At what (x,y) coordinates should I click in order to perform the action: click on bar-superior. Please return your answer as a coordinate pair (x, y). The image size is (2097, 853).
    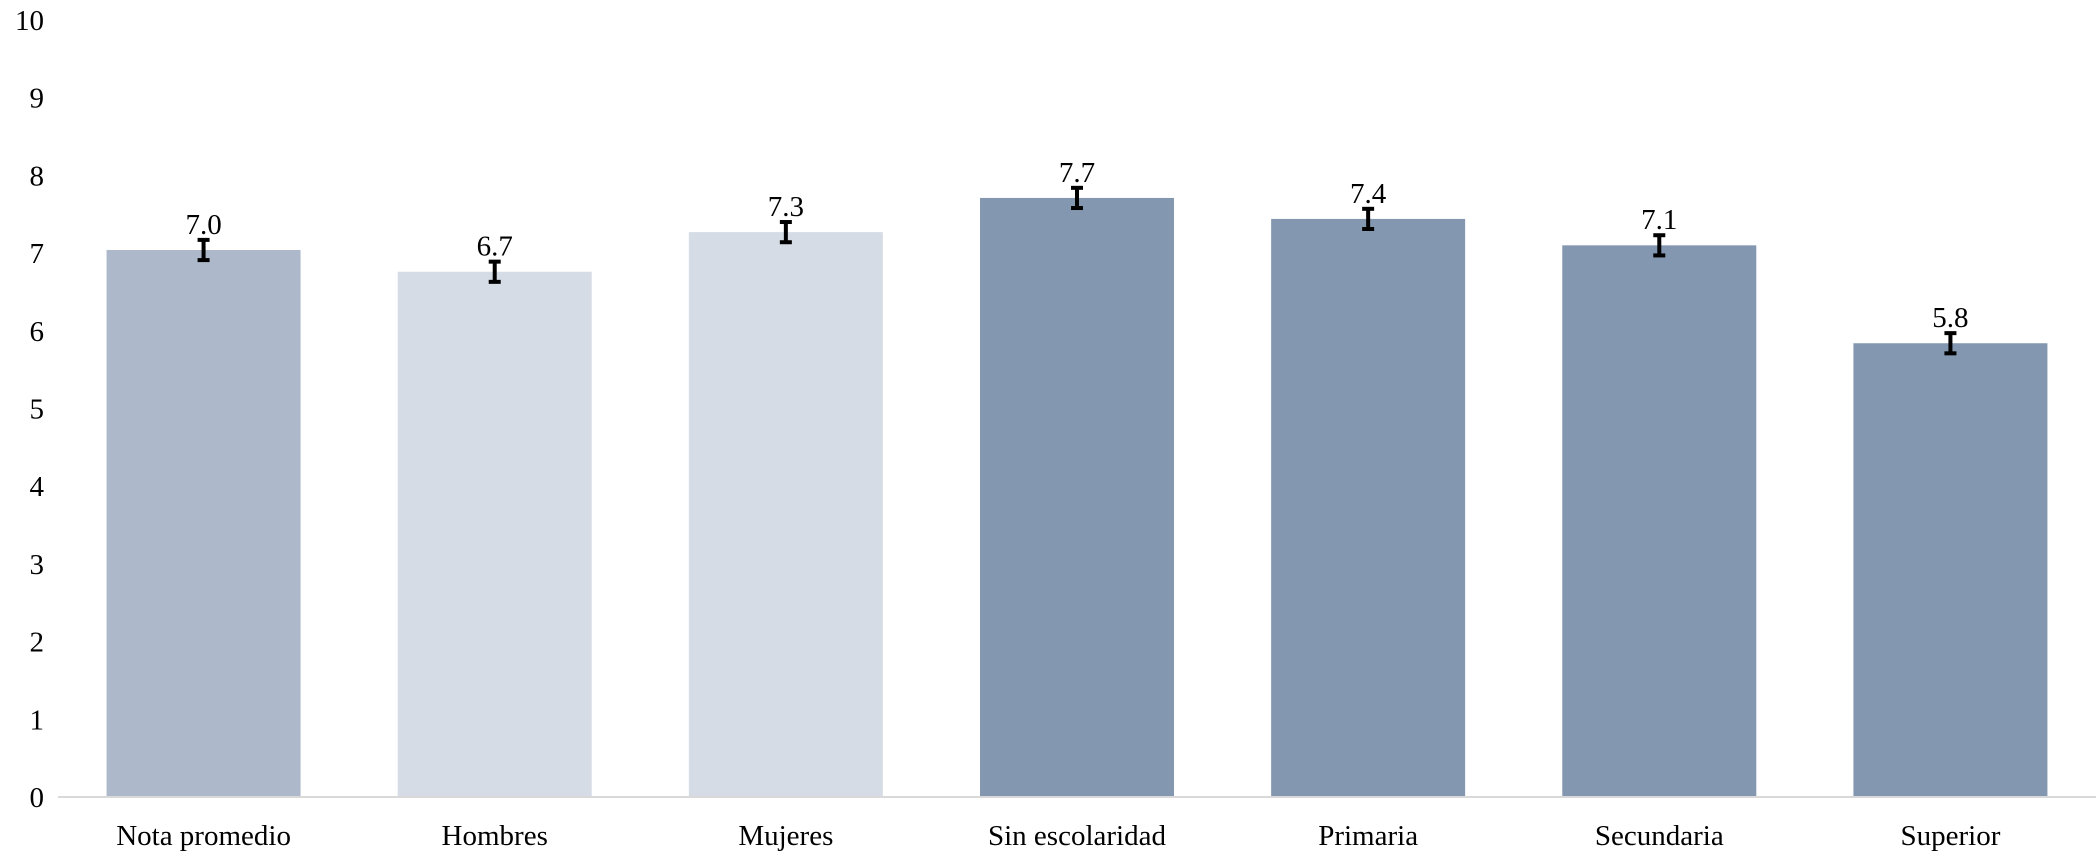
    Looking at the image, I should click on (1950, 570).